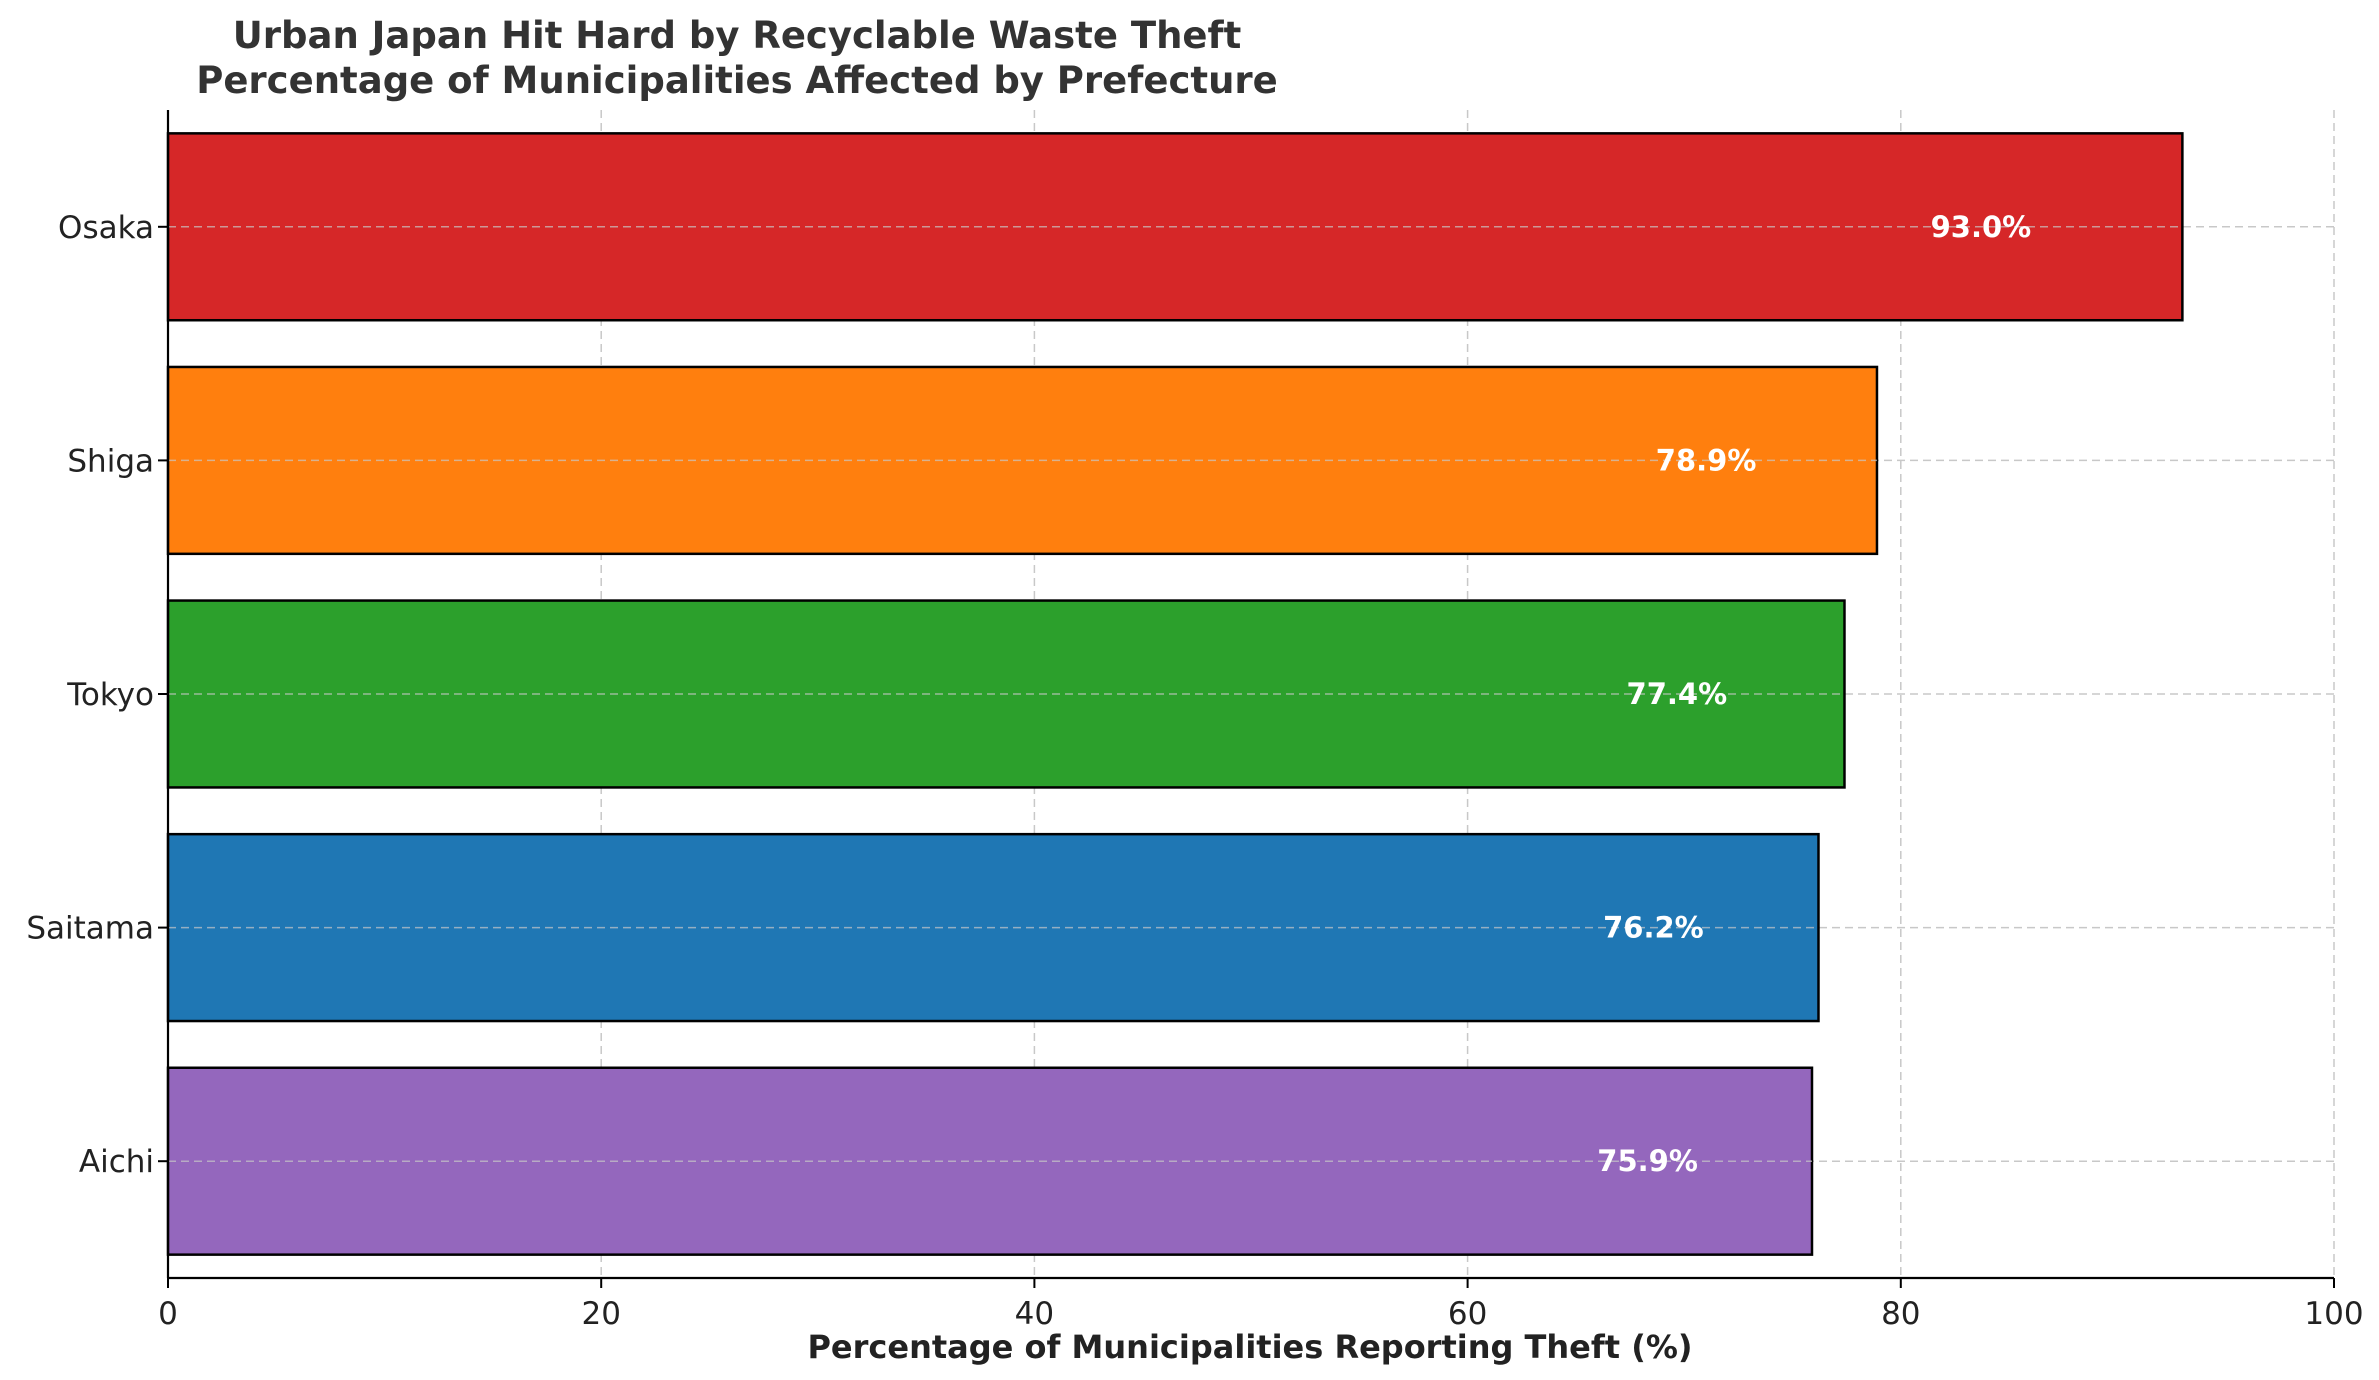 The width and height of the screenshot is (2379, 1380). What do you see at coordinates (90, 929) in the screenshot?
I see `y-tick-label: Saitama` at bounding box center [90, 929].